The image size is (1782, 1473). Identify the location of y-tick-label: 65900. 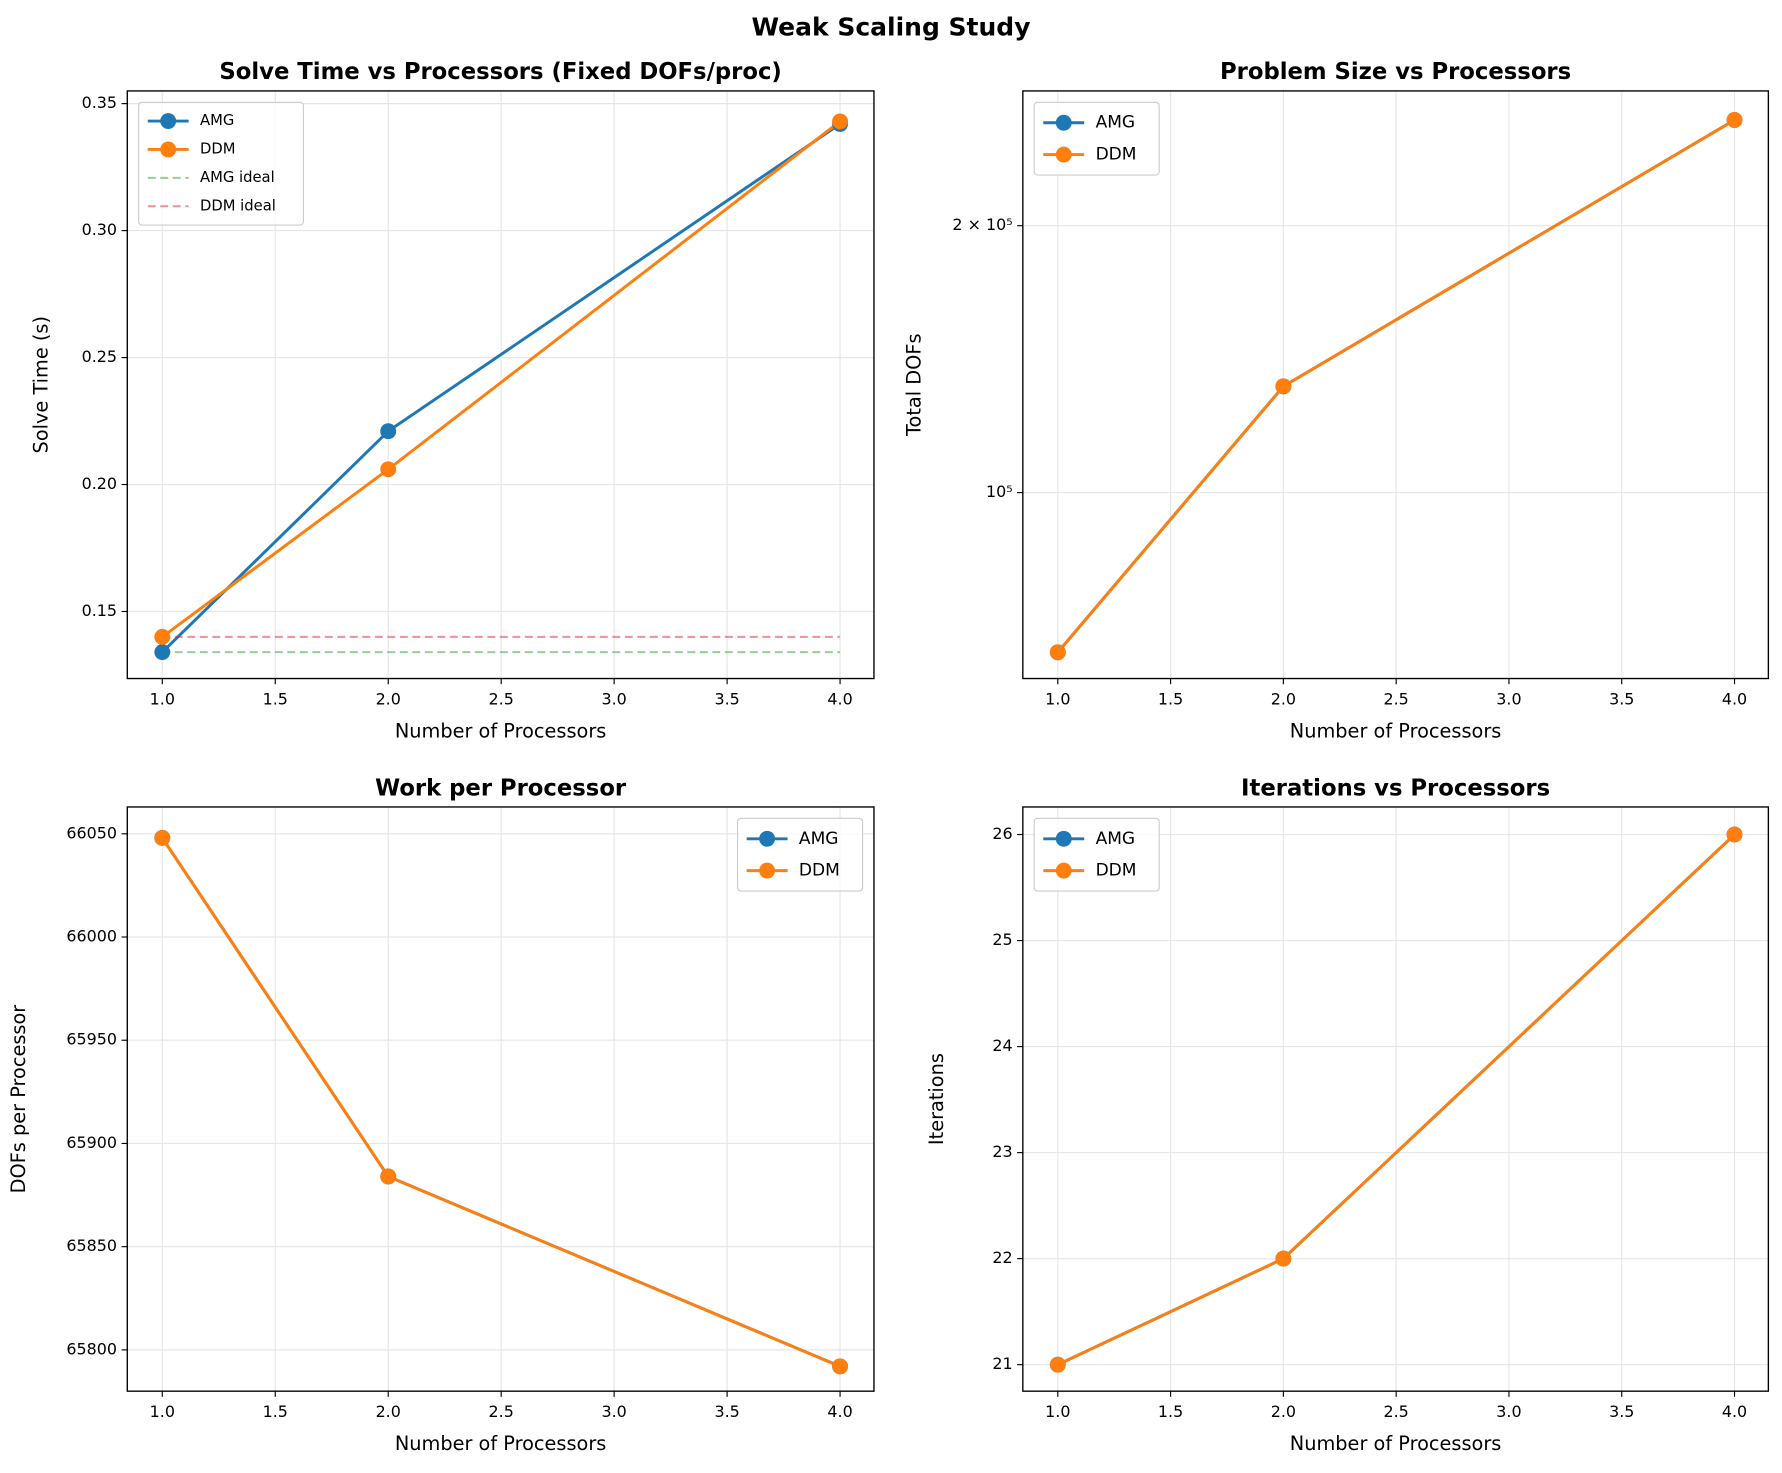
(91, 1142).